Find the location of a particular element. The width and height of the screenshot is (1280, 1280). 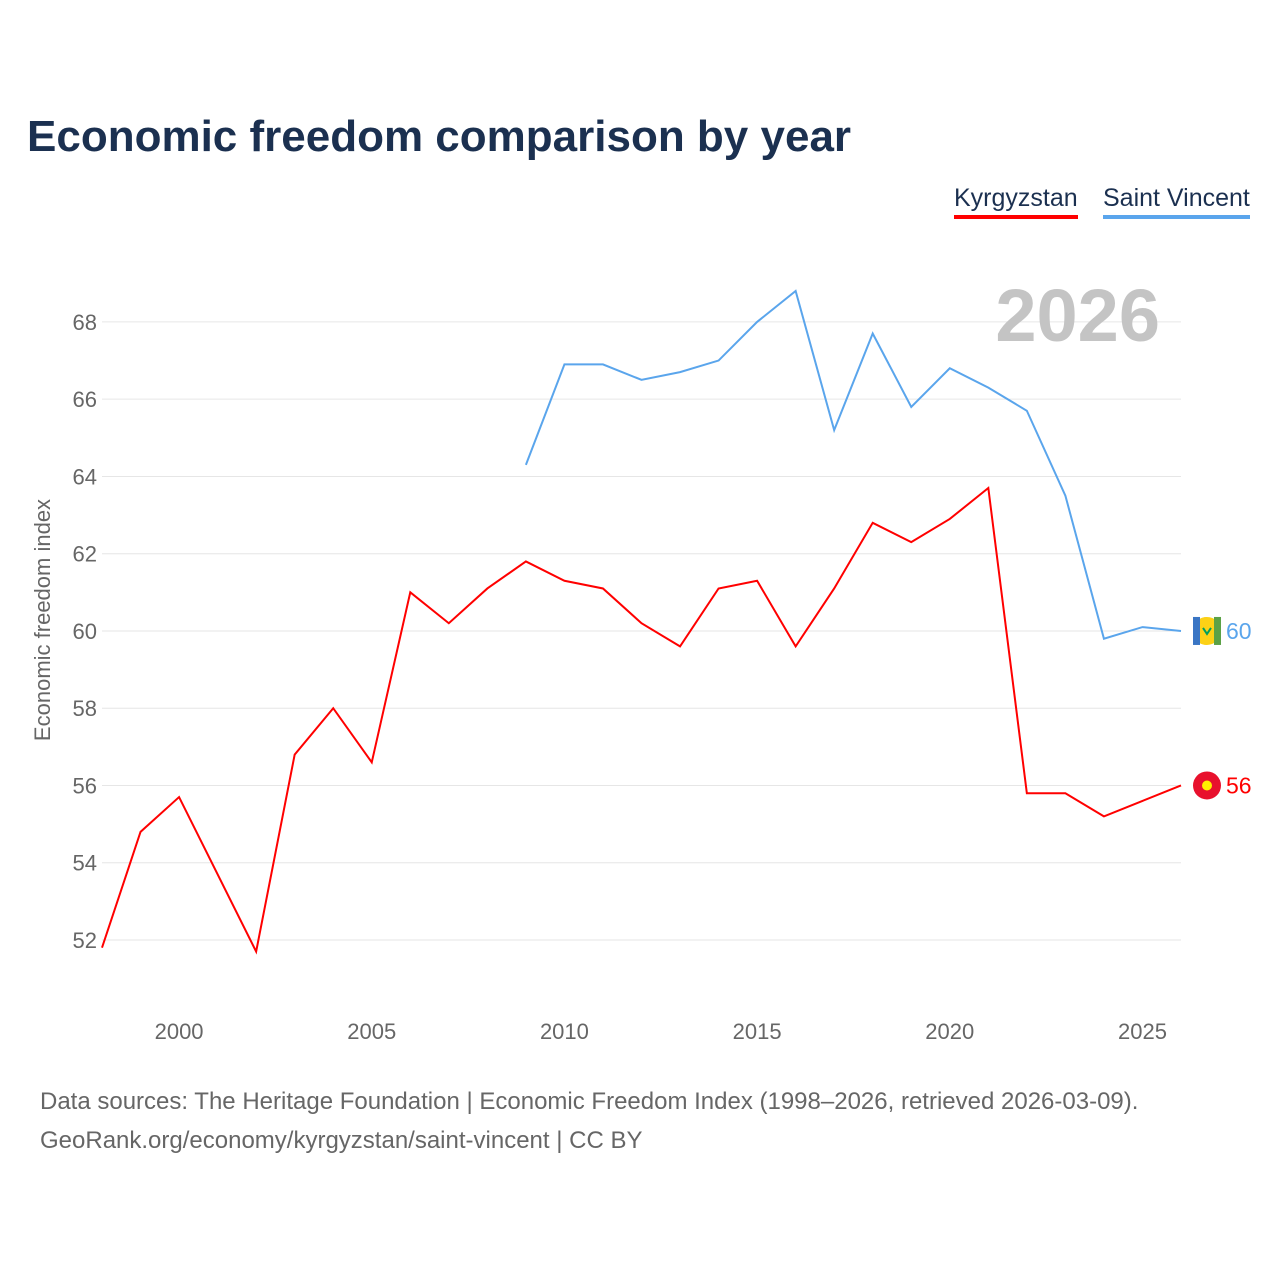

y-tick-label: 68 is located at coordinates (85, 322).